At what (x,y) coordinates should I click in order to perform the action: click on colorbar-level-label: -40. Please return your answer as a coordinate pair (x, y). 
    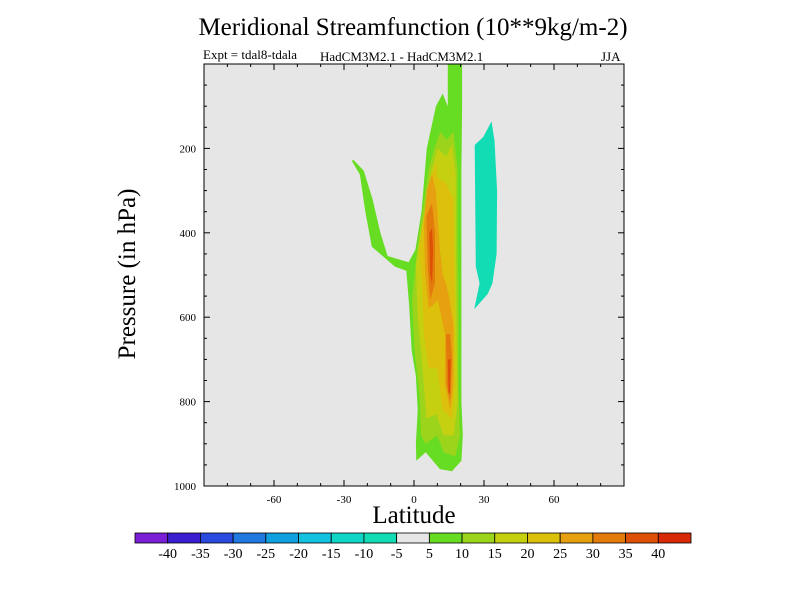
    Looking at the image, I should click on (167, 554).